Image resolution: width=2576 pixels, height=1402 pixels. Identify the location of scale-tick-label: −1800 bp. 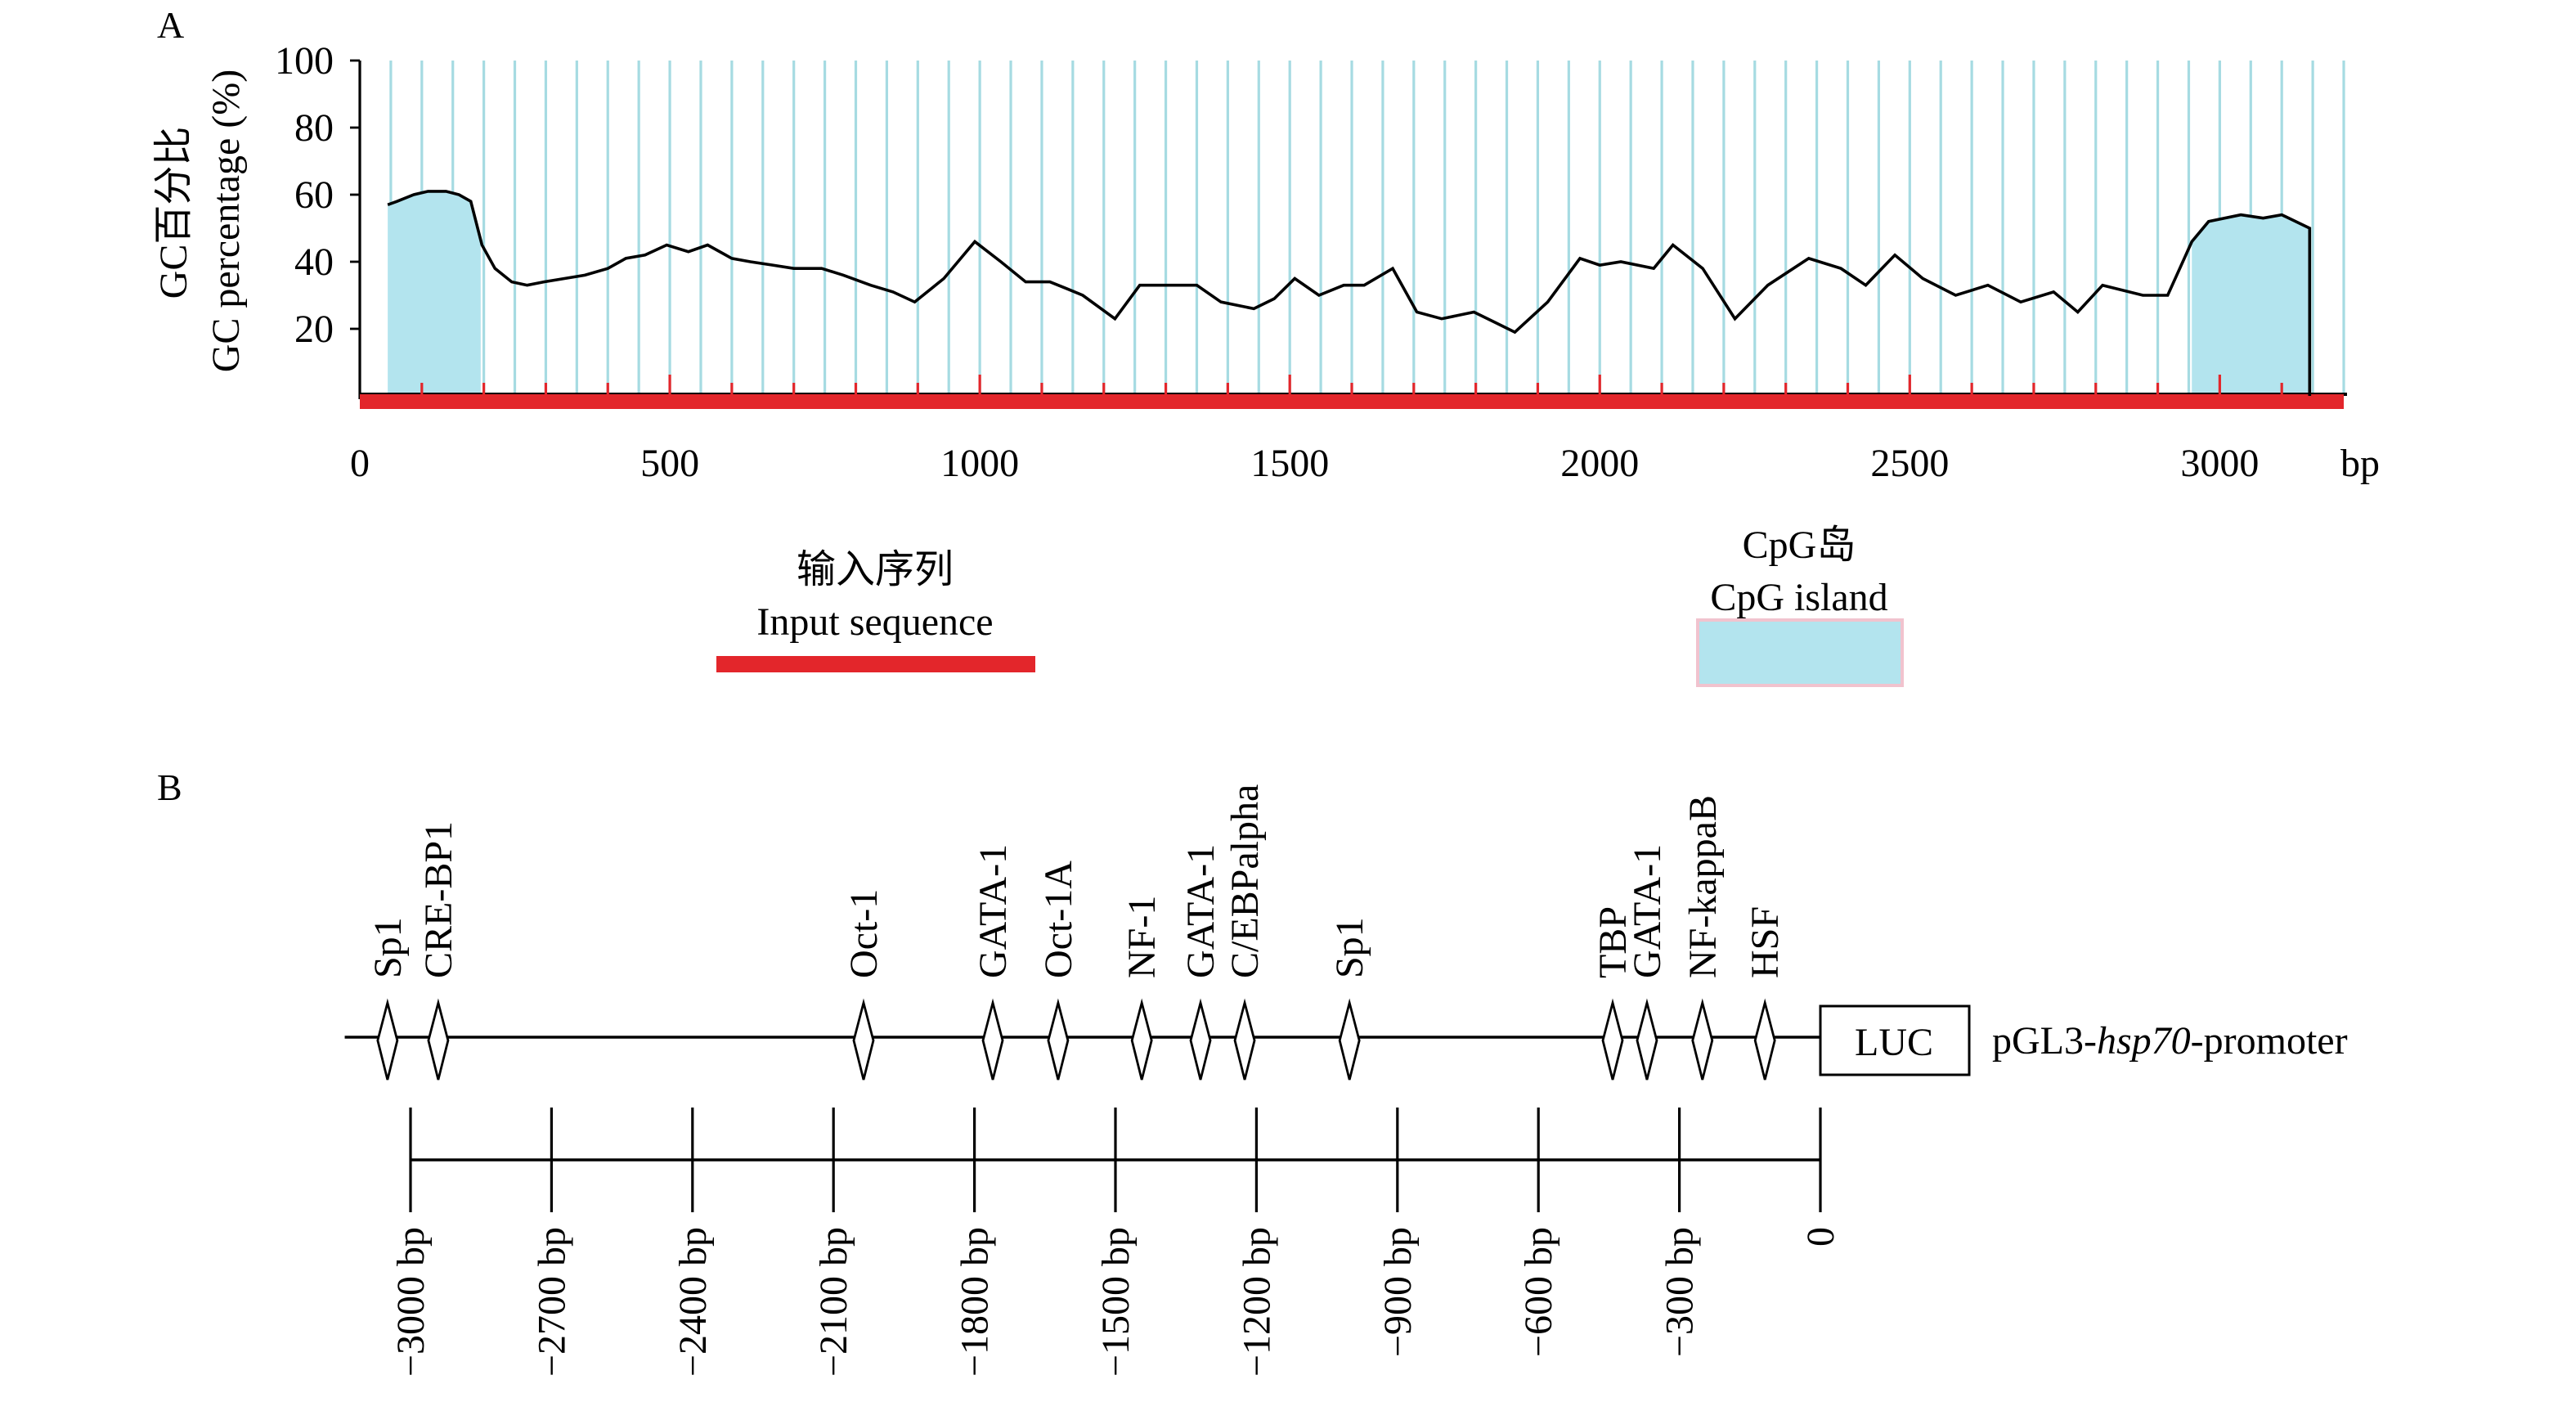
(976, 1302).